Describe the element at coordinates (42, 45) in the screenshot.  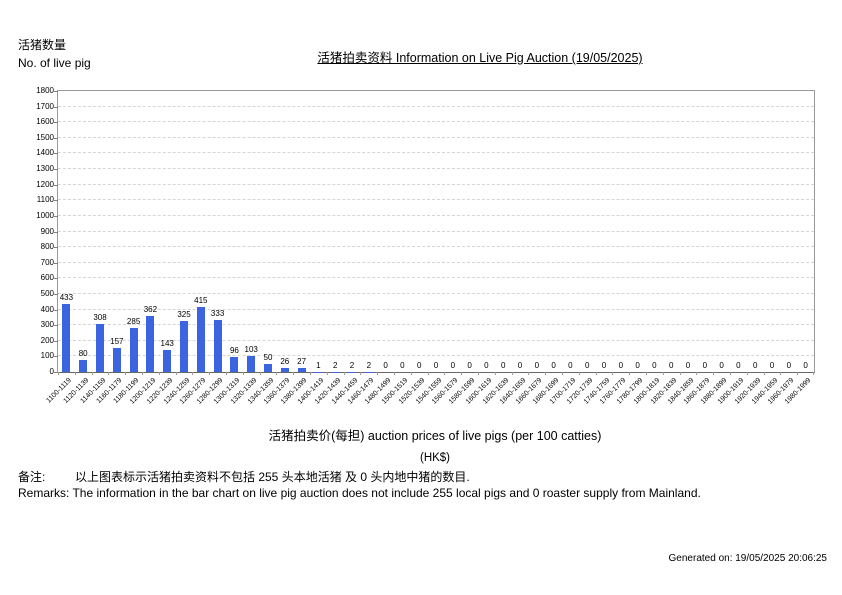
I see `y-axis-title-zh: 活猪数量` at that location.